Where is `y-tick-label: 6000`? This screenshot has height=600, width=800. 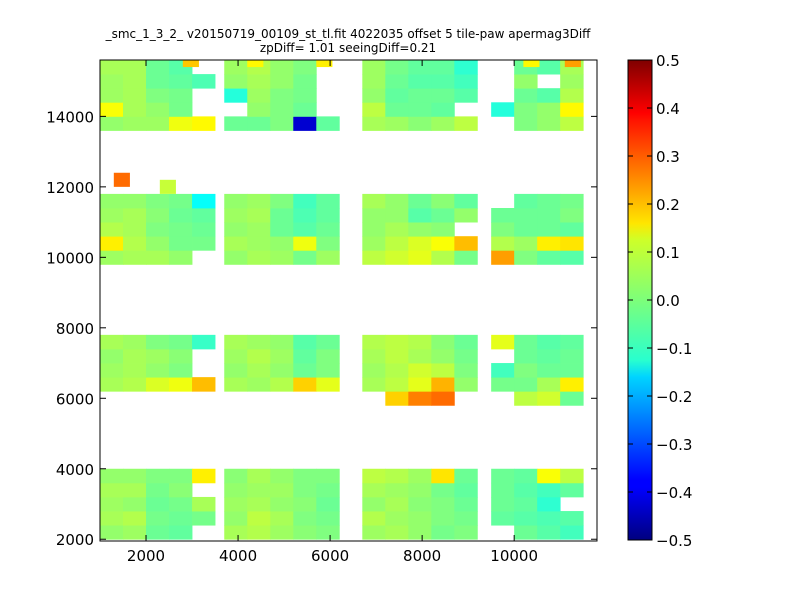 y-tick-label: 6000 is located at coordinates (75, 399).